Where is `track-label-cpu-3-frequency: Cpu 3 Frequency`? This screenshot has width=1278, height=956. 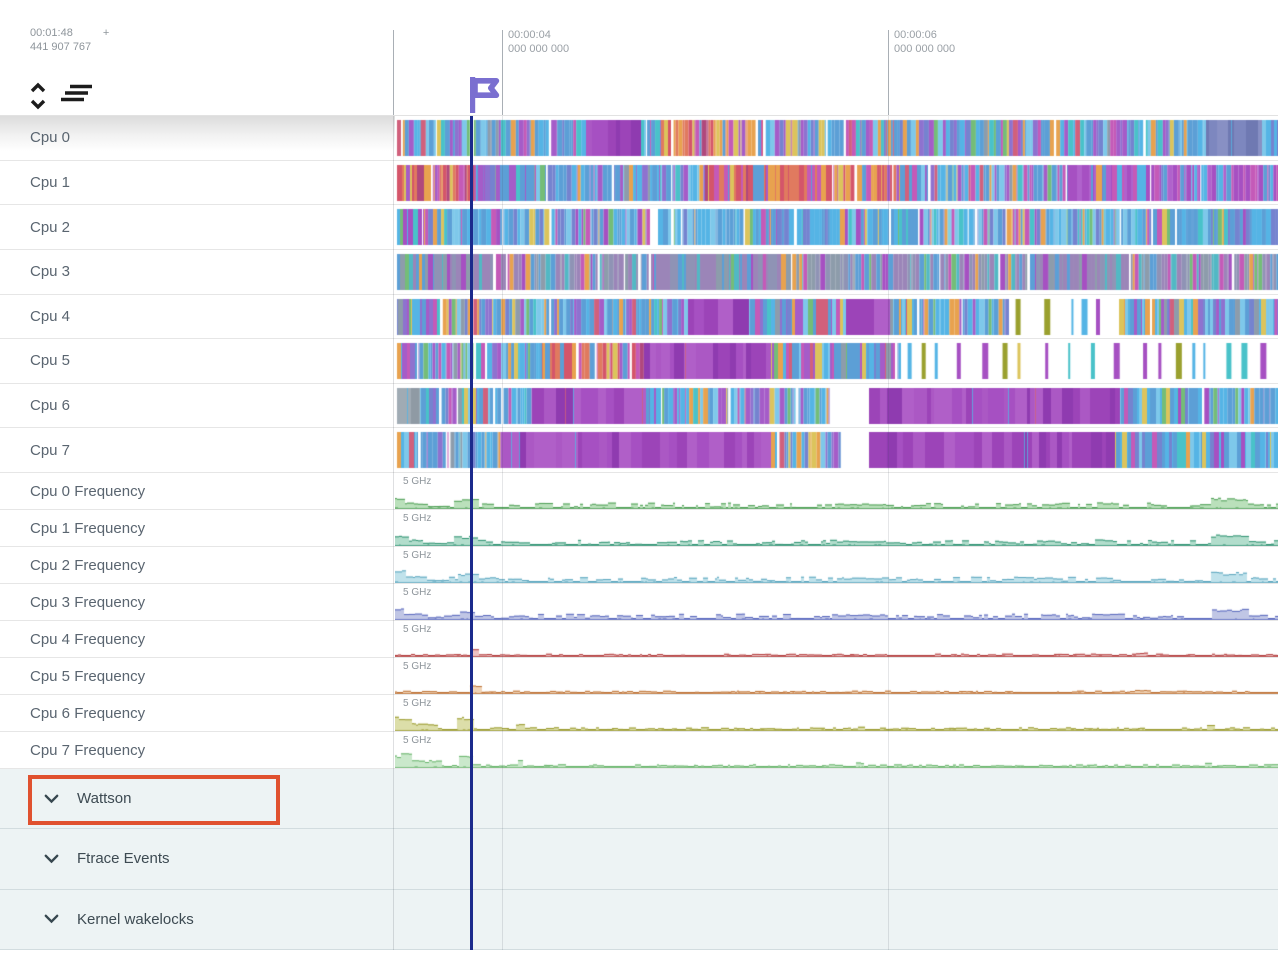
track-label-cpu-3-frequency: Cpu 3 Frequency is located at coordinates (197, 602).